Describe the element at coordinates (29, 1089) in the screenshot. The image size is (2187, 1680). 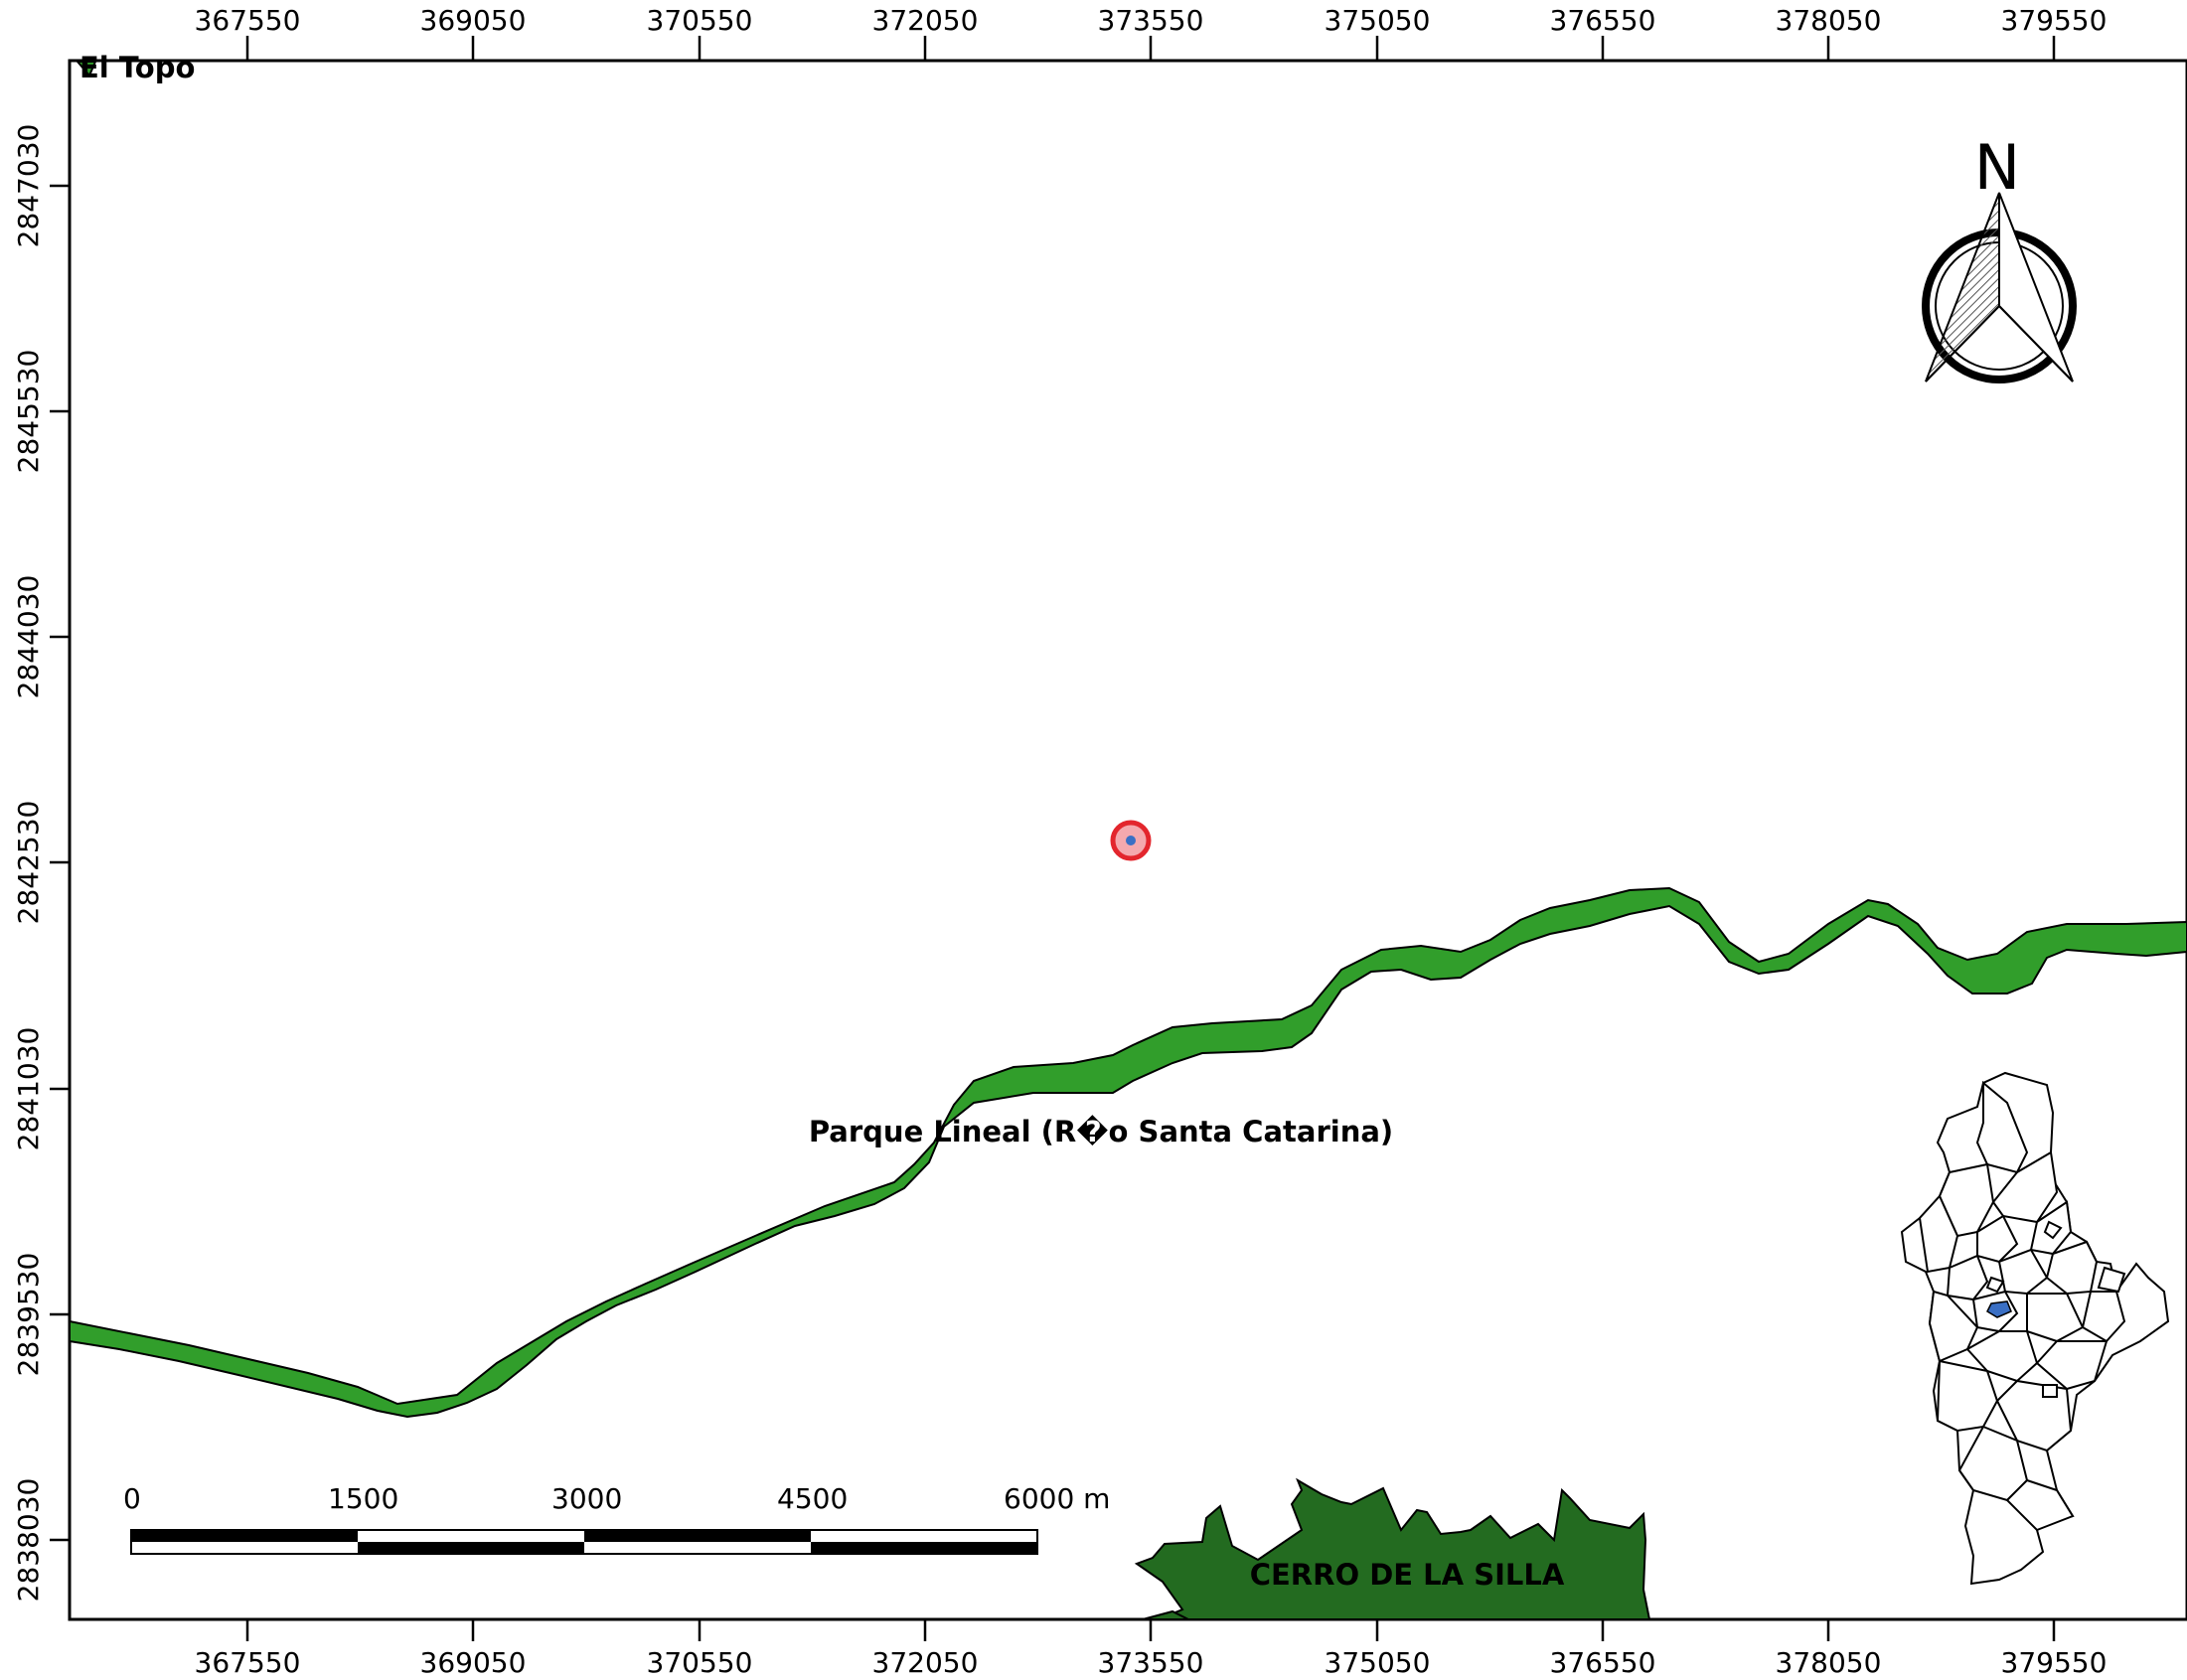
I see `y-tick-label: 2841030` at that location.